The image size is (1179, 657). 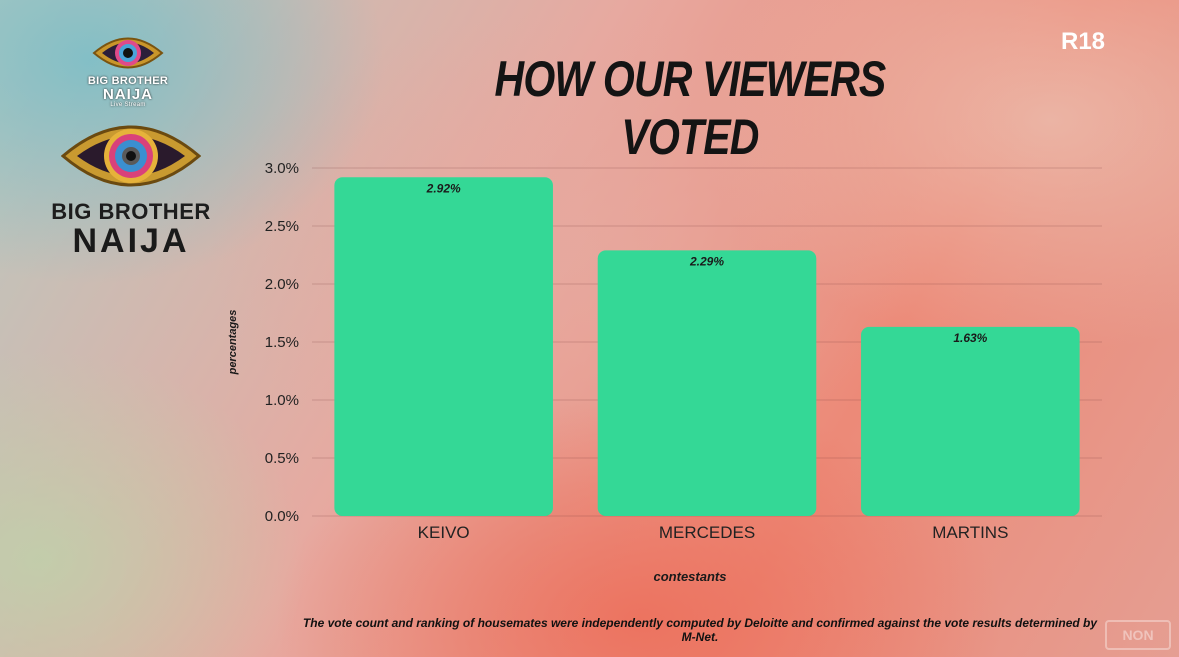 I want to click on y-tick-label: 2.0%, so click(x=282, y=284).